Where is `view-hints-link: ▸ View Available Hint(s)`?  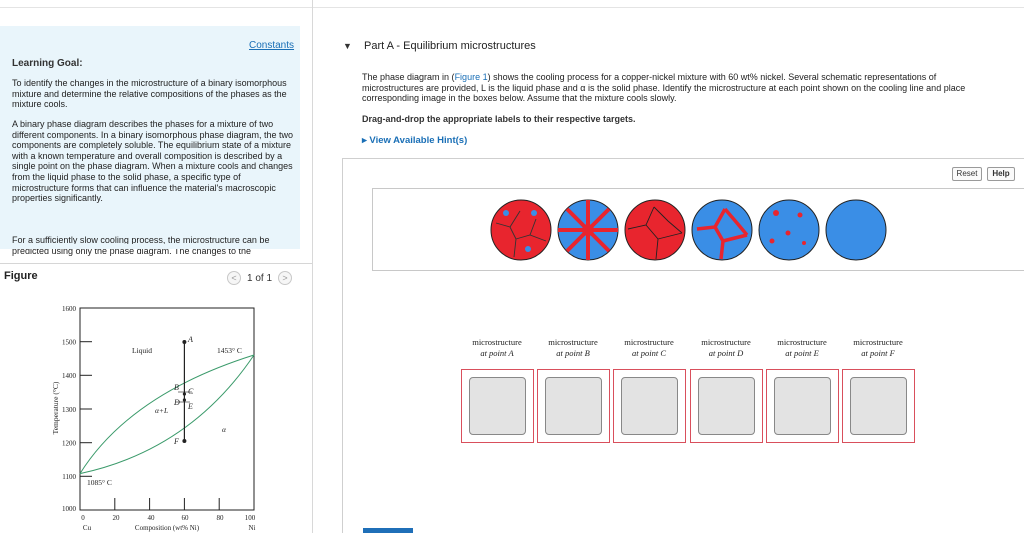 view-hints-link: ▸ View Available Hint(s) is located at coordinates (415, 140).